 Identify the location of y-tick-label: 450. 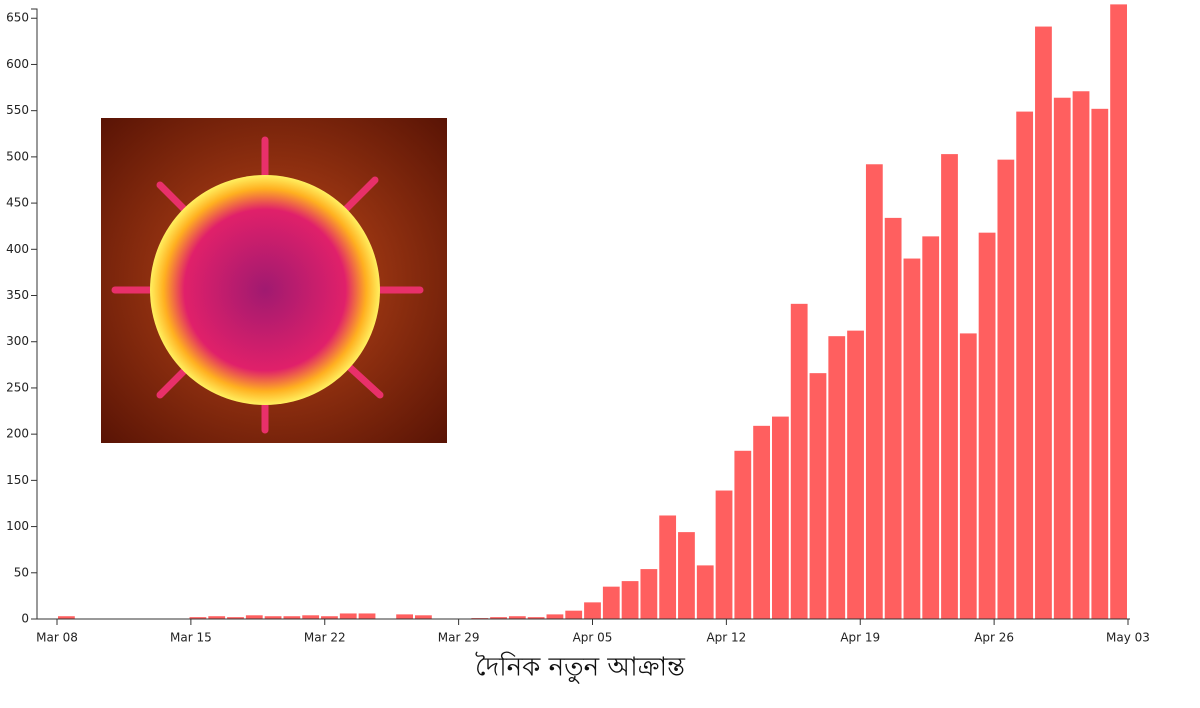
(17, 203).